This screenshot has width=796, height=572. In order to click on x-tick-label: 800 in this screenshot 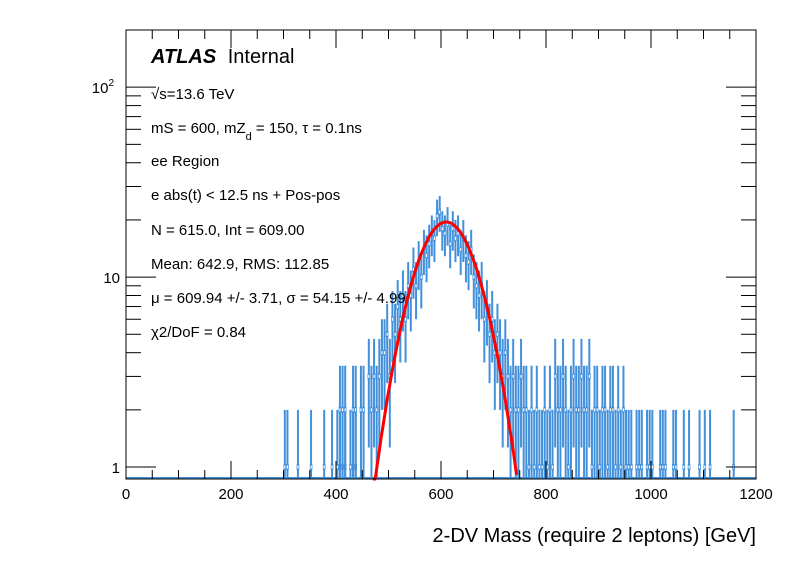, I will do `click(545, 494)`.